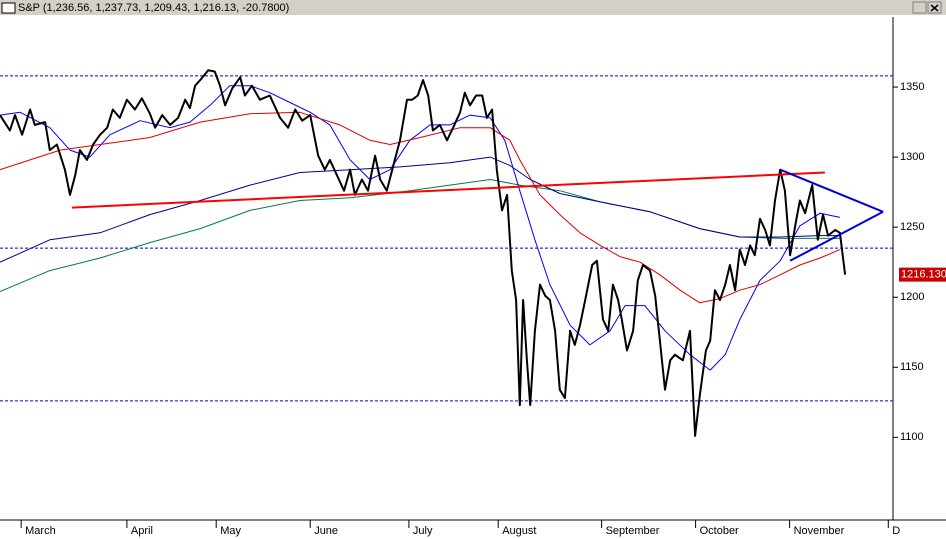 The image size is (946, 539). I want to click on x-tick-label: June, so click(326, 531).